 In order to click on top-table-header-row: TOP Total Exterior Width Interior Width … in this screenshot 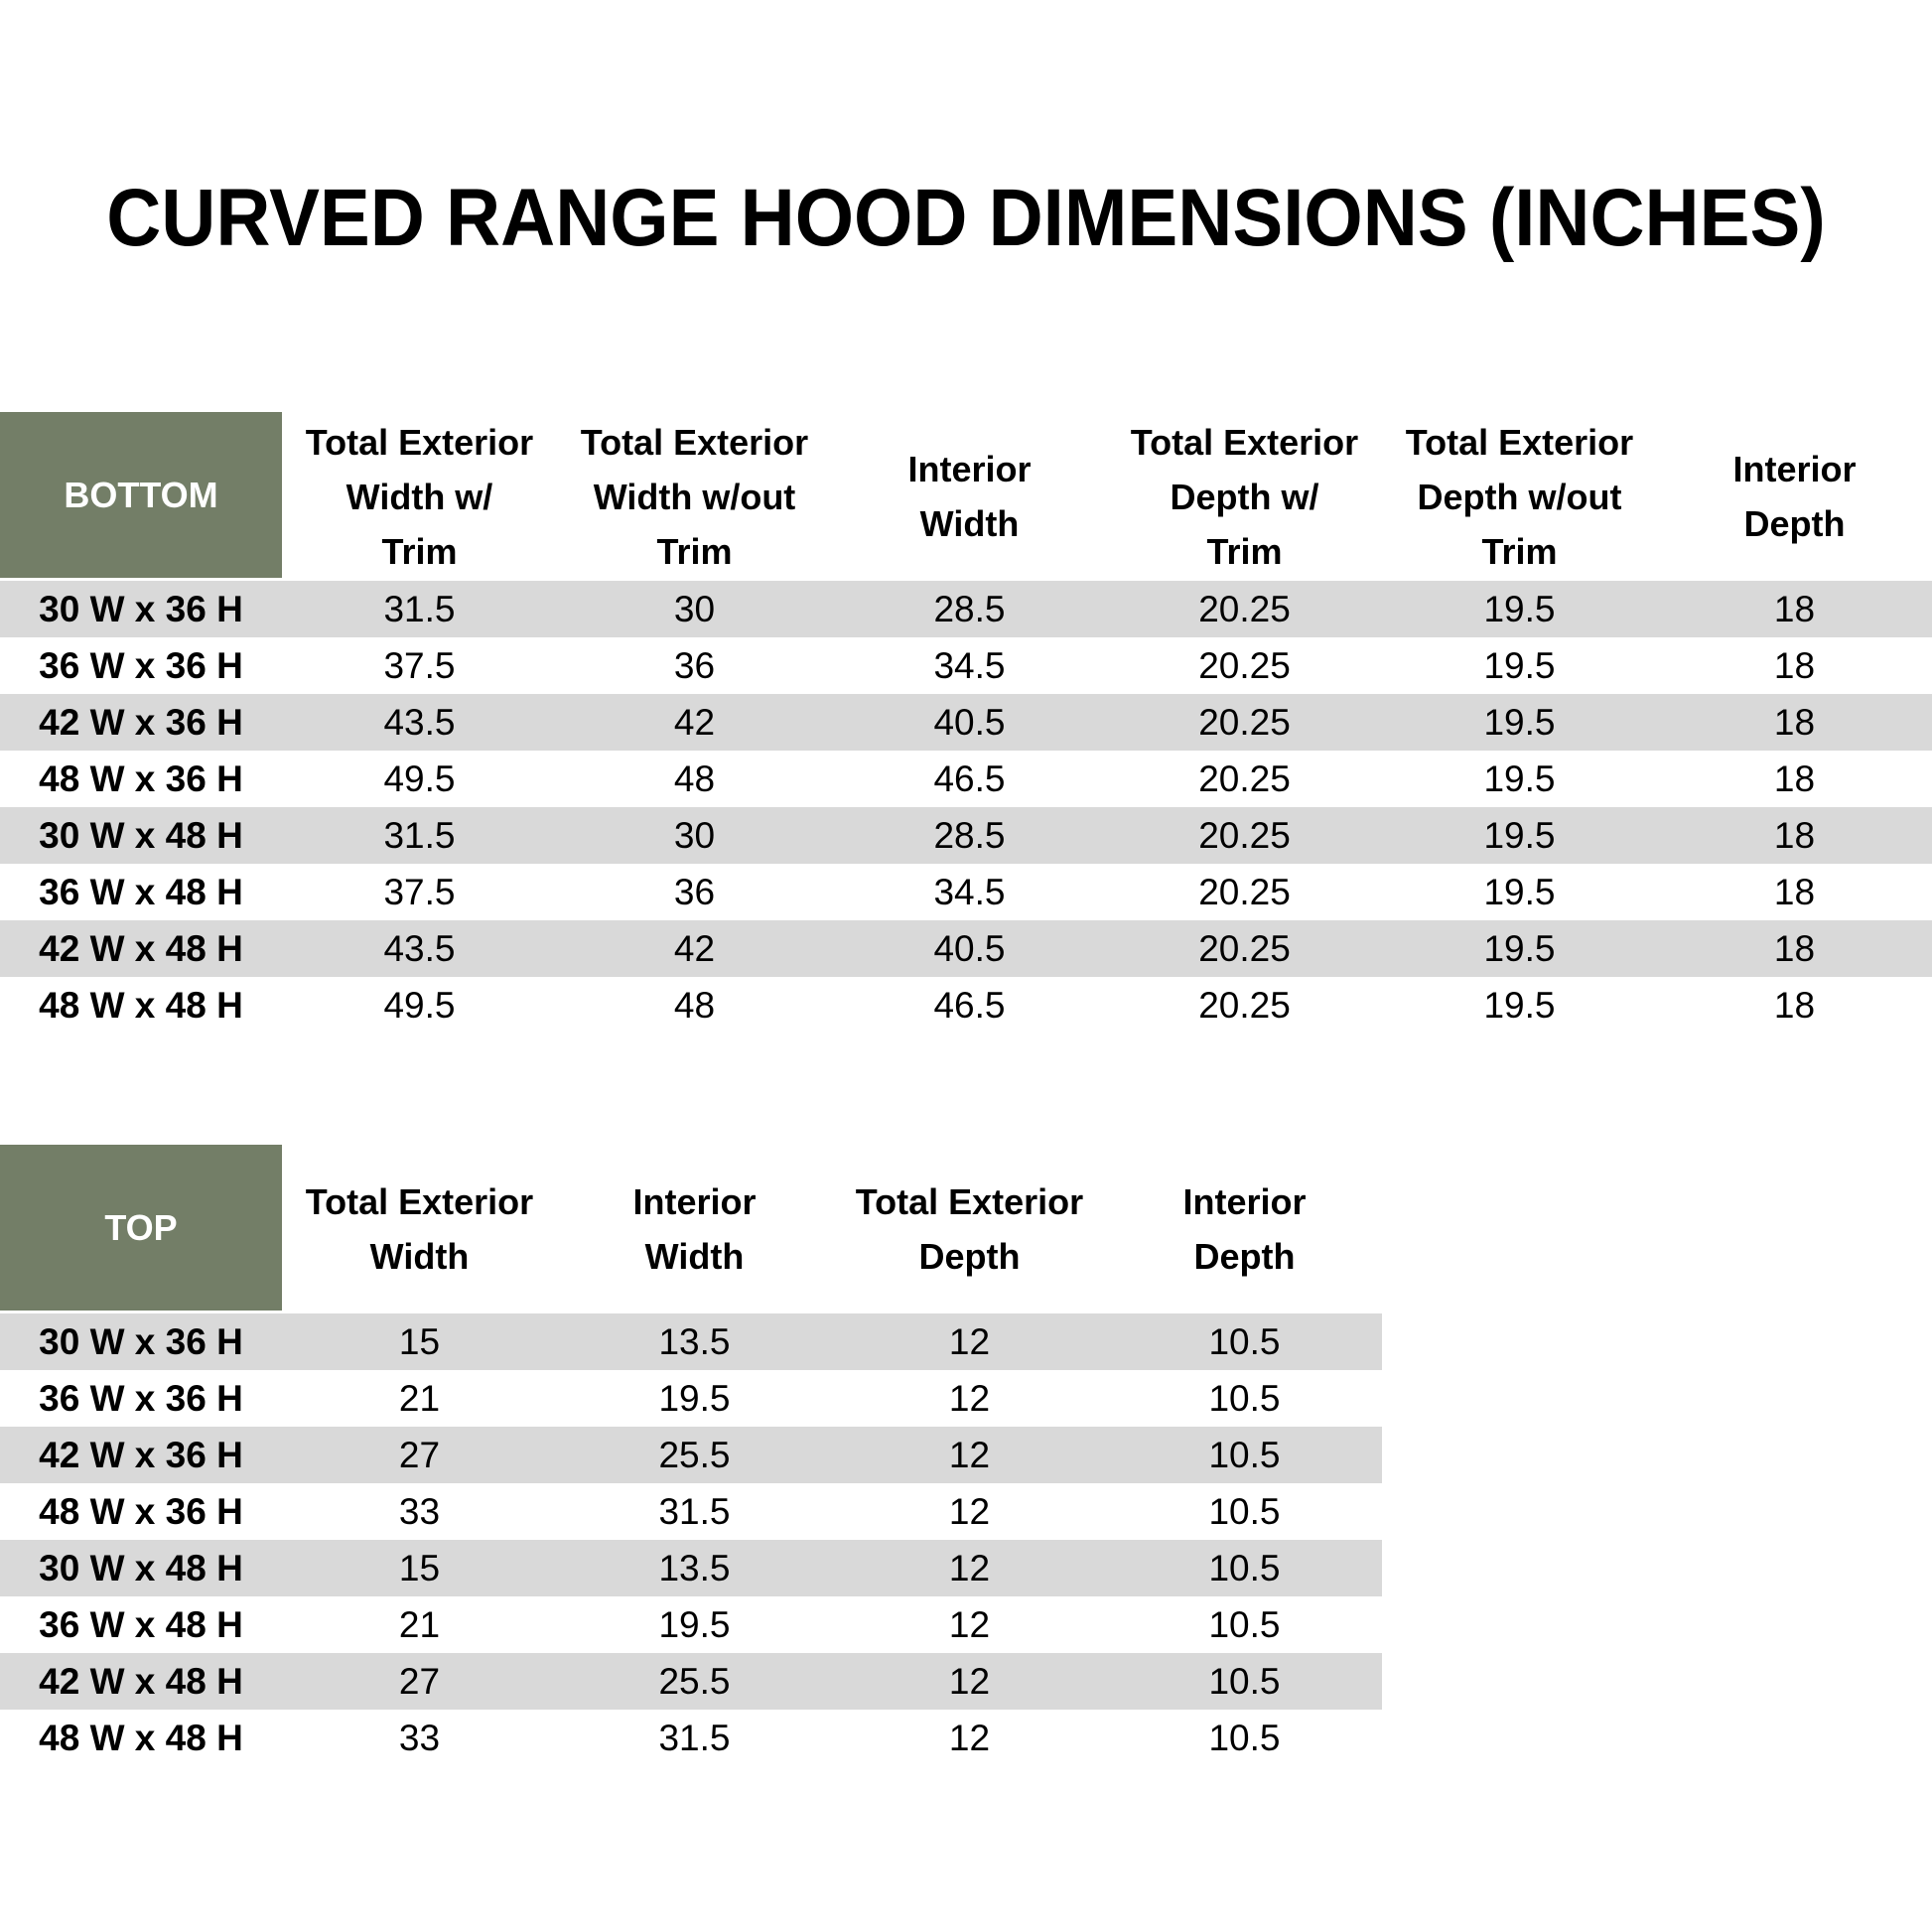, I will do `click(691, 1229)`.